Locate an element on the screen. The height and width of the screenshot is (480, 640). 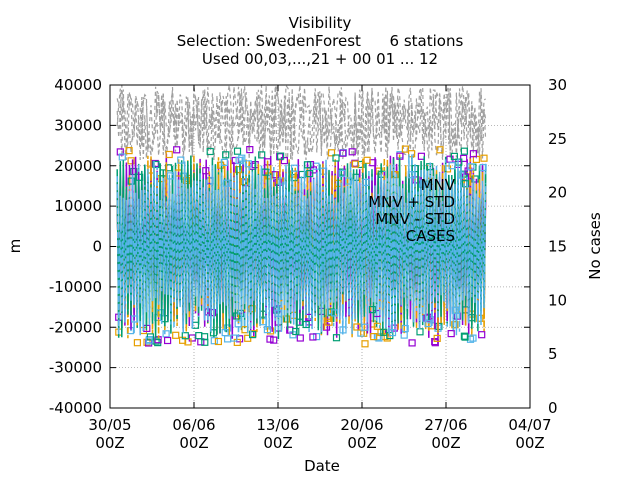
y2-tick-label: 0 is located at coordinates (553, 408).